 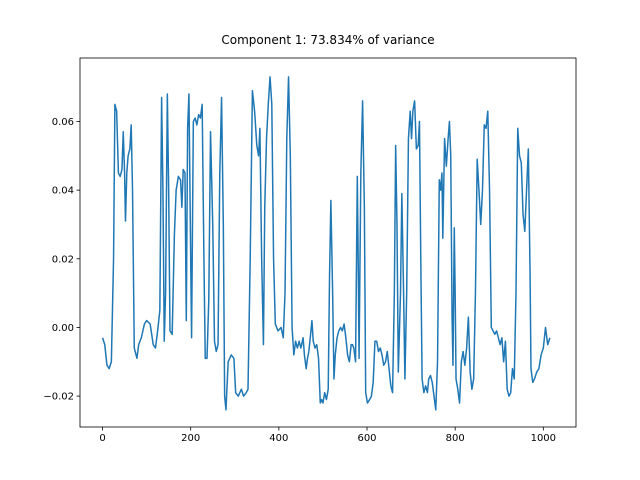 I want to click on y-tick-label: 0.00, so click(x=63, y=328).